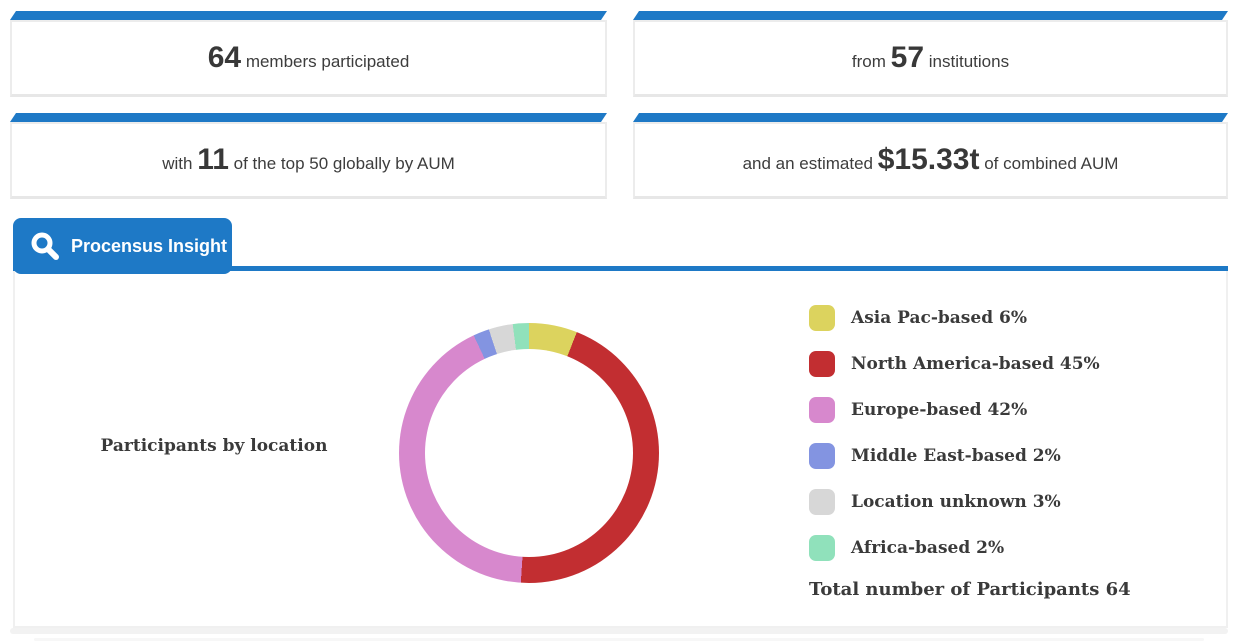  What do you see at coordinates (939, 410) in the screenshot?
I see `legend-label: Europe-based 42%` at bounding box center [939, 410].